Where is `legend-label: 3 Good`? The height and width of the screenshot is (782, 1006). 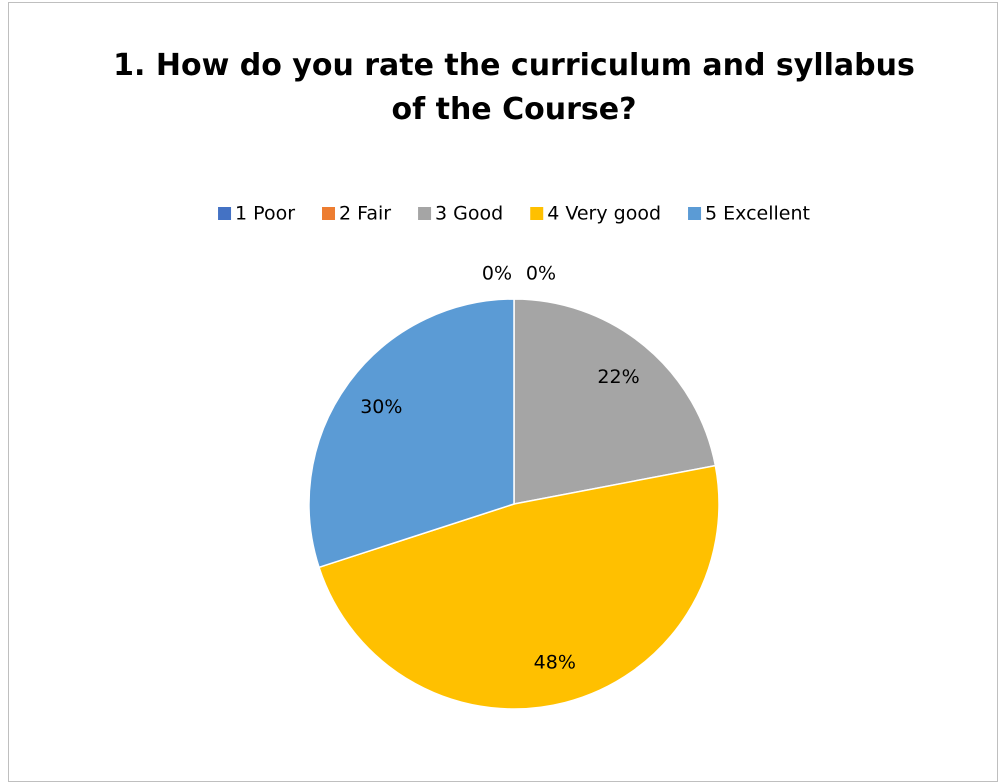 legend-label: 3 Good is located at coordinates (469, 214).